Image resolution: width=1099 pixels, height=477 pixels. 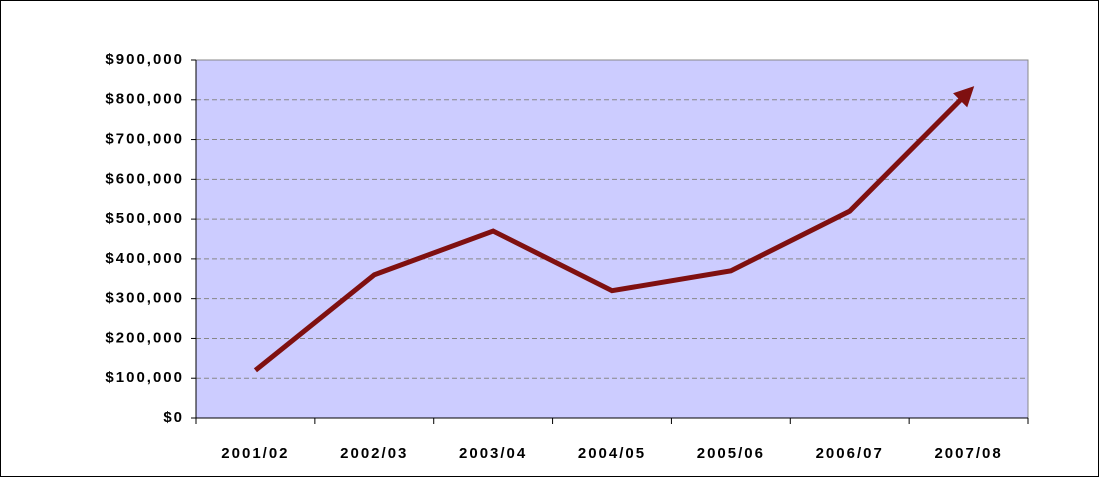 What do you see at coordinates (173, 417) in the screenshot?
I see `y-tick-label: $0` at bounding box center [173, 417].